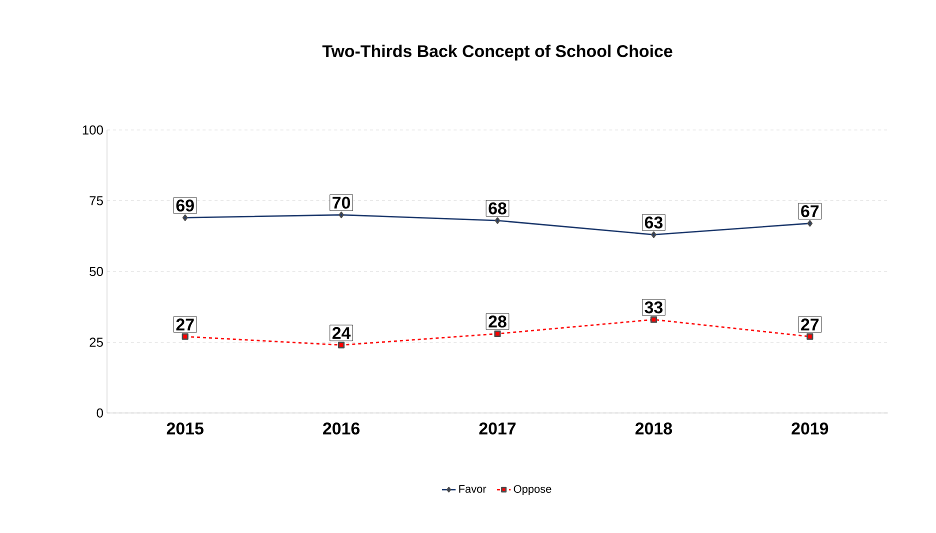 Image resolution: width=936 pixels, height=533 pixels. Describe the element at coordinates (341, 428) in the screenshot. I see `x-tick-label: 2016` at that location.